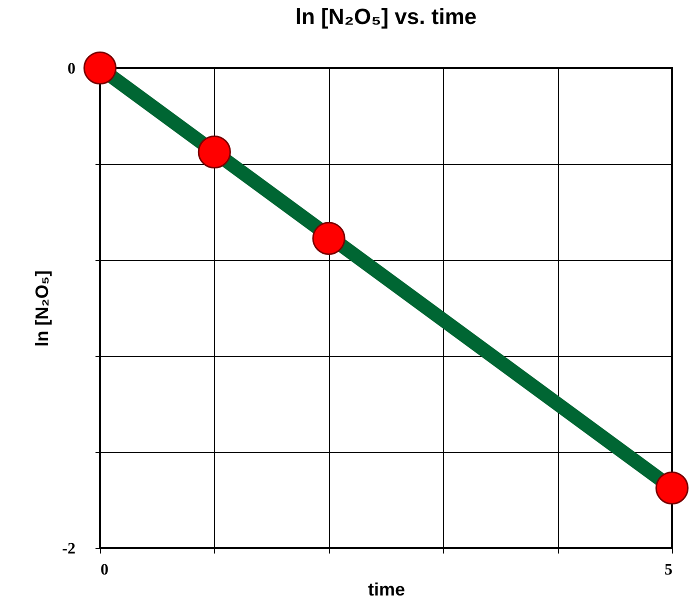 This screenshot has height=606, width=693. What do you see at coordinates (42, 308) in the screenshot?
I see `y-axis-title: ln [N₂O₅]` at bounding box center [42, 308].